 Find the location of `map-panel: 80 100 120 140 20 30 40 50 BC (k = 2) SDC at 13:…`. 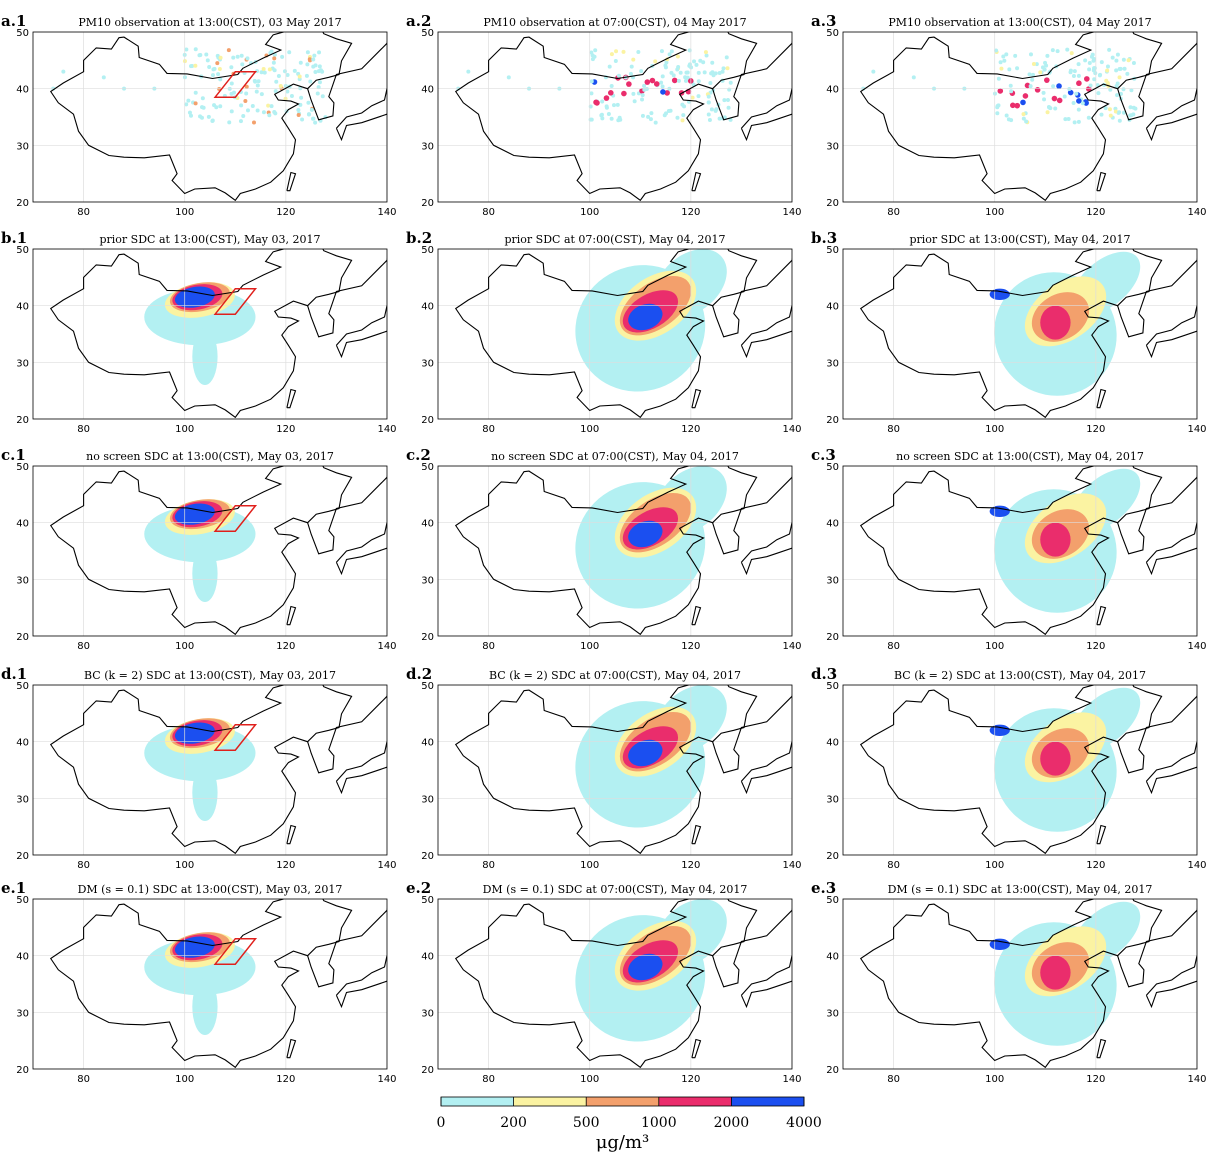

map-panel: 80 100 120 140 20 30 40 50 BC (k = 2) SDC at 13:… is located at coordinates (199, 768).